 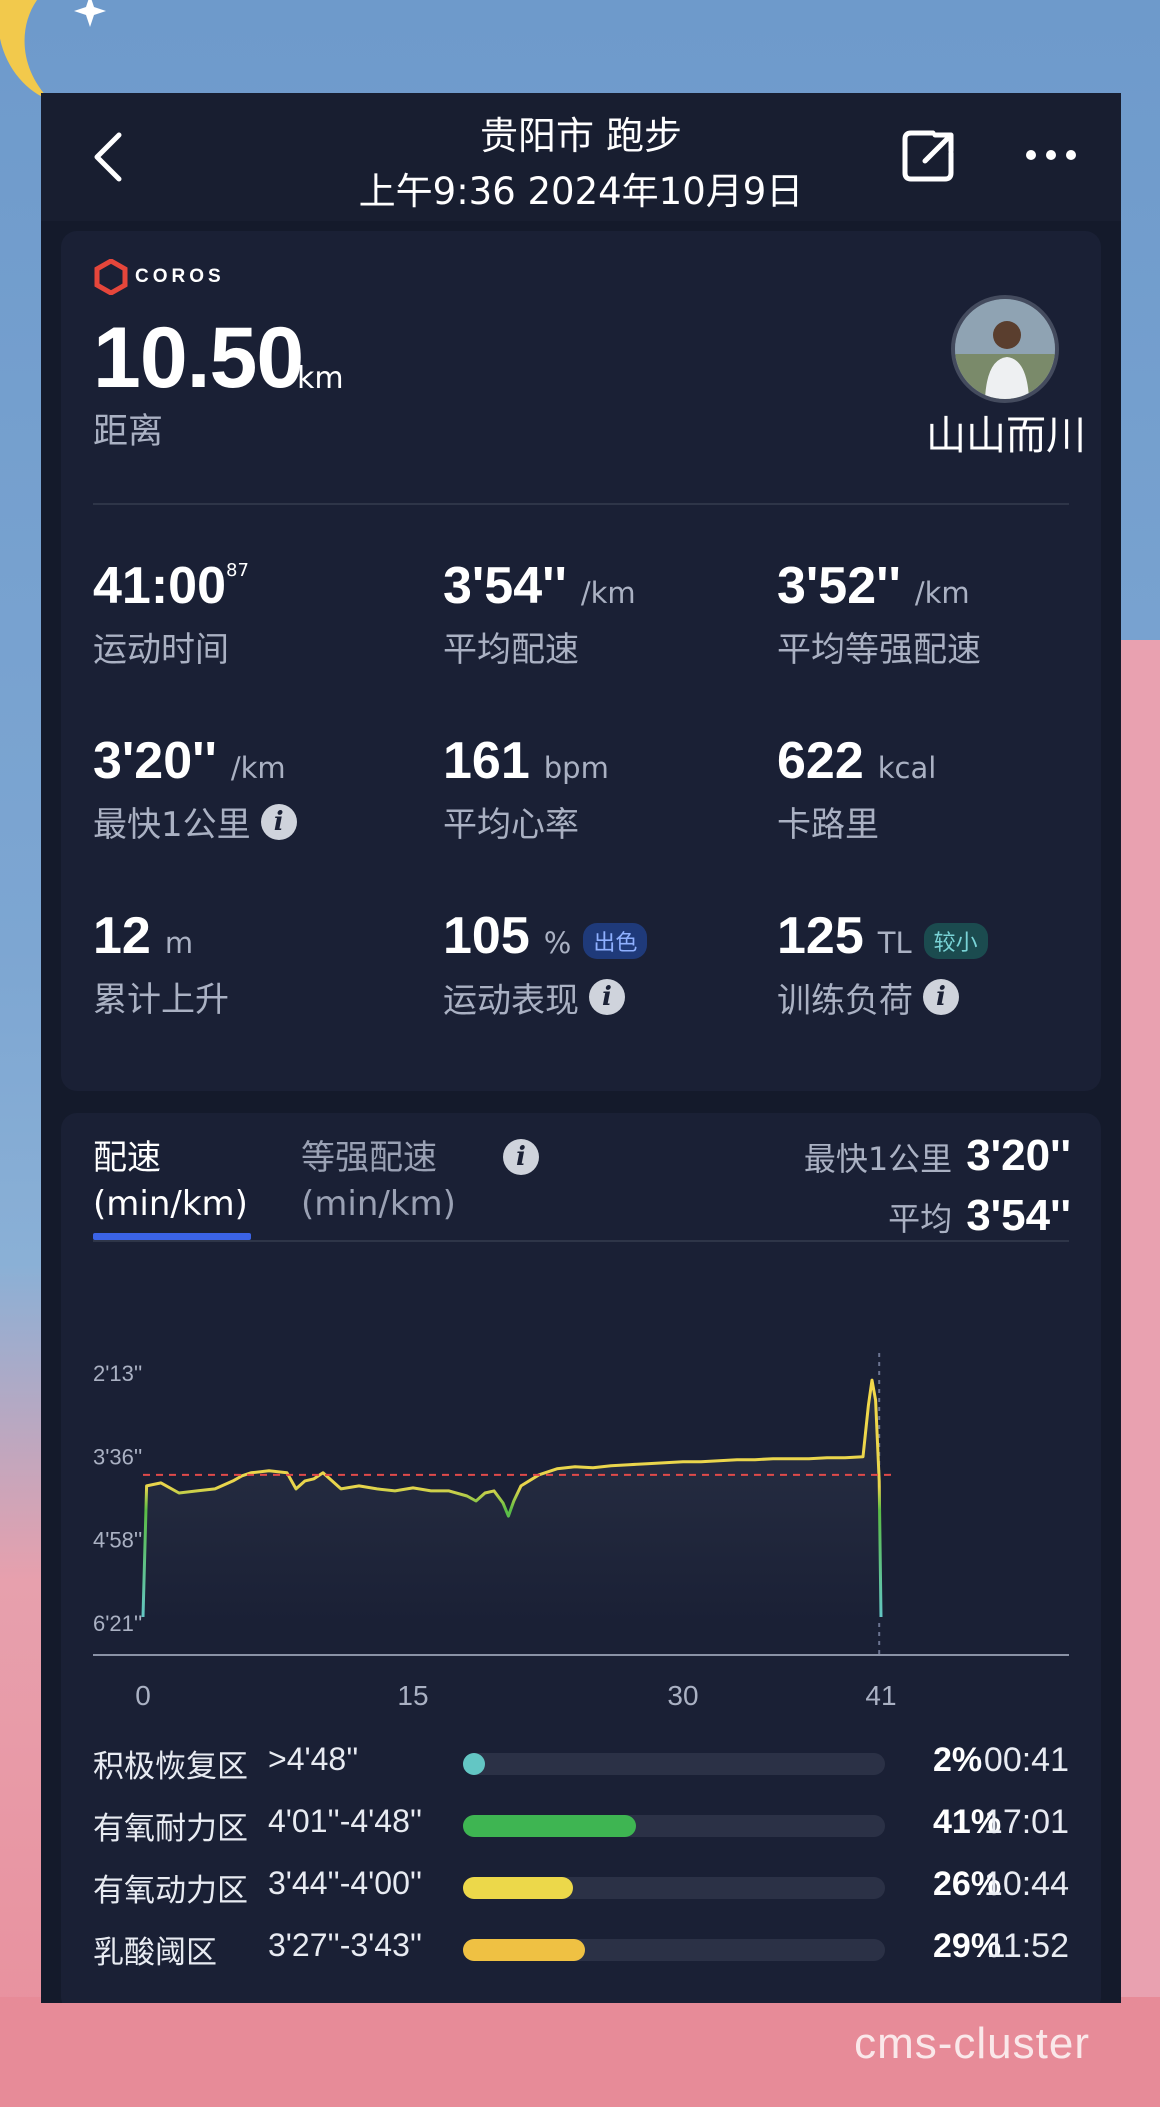 What do you see at coordinates (155, 1953) in the screenshot?
I see `zone-name: 乳酸阈区` at bounding box center [155, 1953].